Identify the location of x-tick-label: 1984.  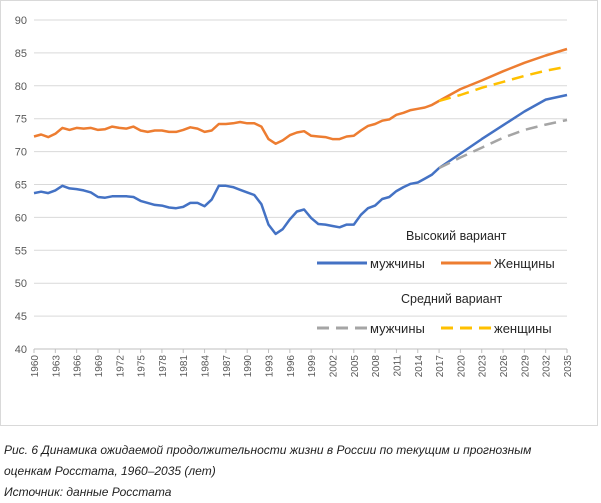
(206, 366).